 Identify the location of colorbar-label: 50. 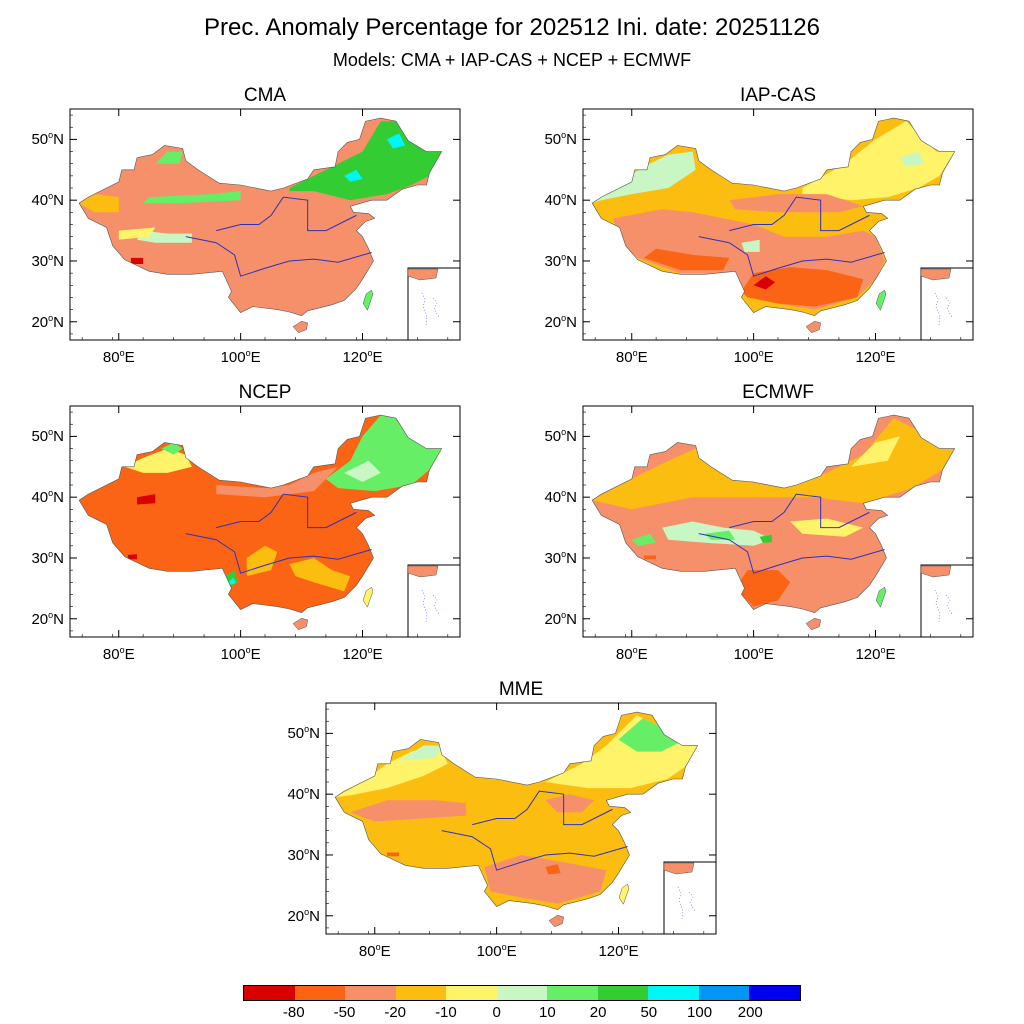
(649, 1012).